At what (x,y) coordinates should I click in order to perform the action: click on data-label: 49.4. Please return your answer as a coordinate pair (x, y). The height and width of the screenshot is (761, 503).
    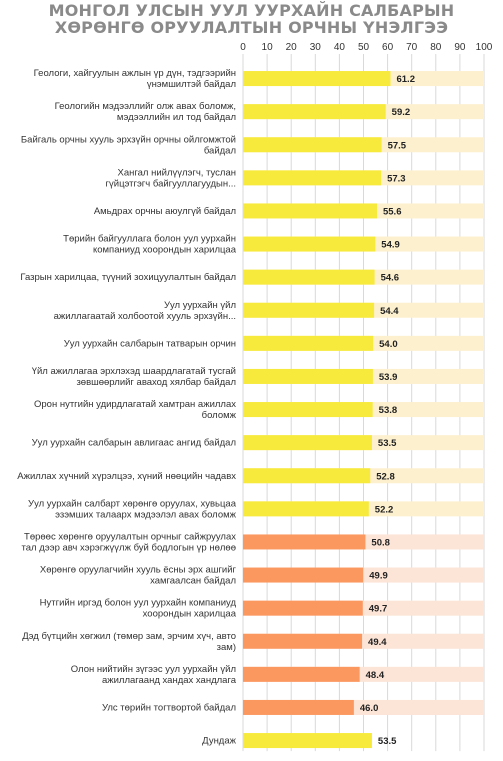
    Looking at the image, I should click on (377, 642).